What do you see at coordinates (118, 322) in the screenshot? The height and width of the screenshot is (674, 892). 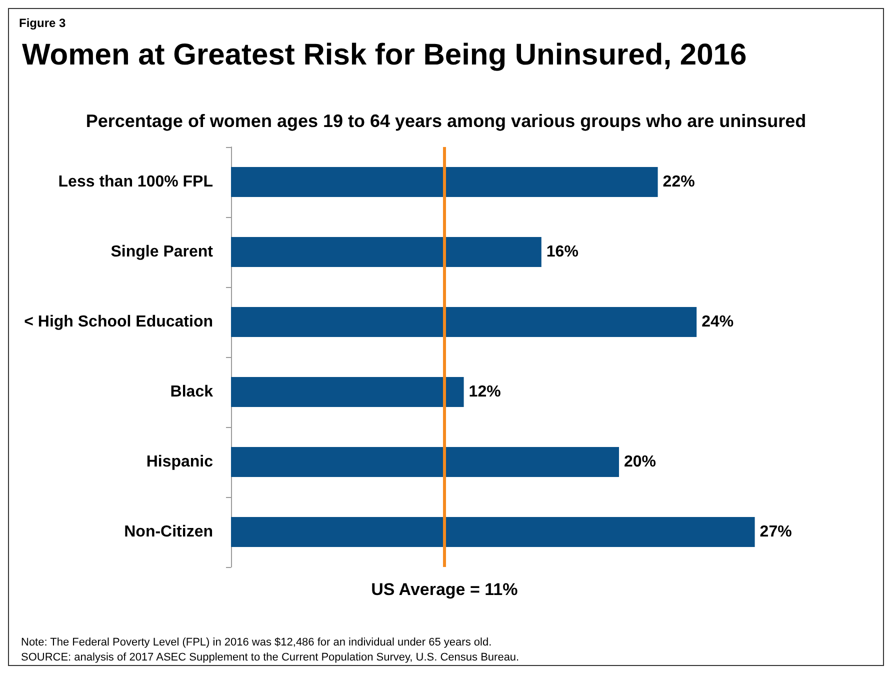 I see `y-tick-label: < High School Education` at bounding box center [118, 322].